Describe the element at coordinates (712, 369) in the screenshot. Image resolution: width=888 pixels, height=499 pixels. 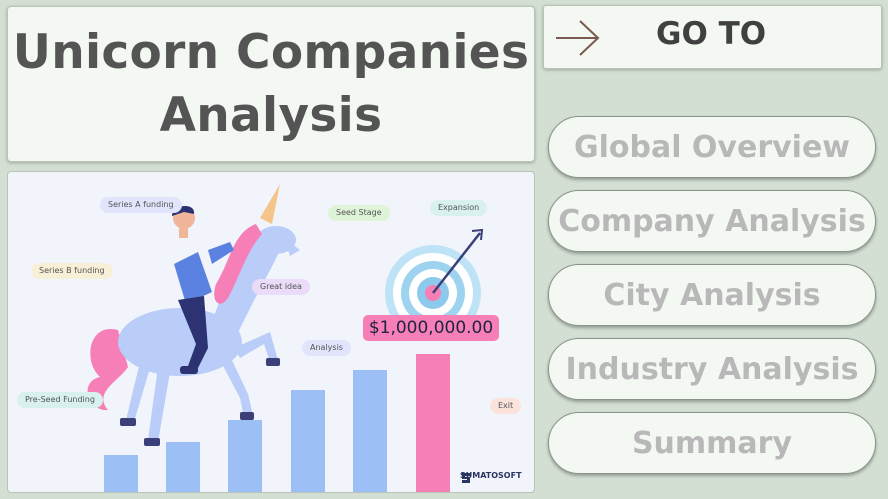
I see `nav-industry-analysis-button: Industry Analysis` at that location.